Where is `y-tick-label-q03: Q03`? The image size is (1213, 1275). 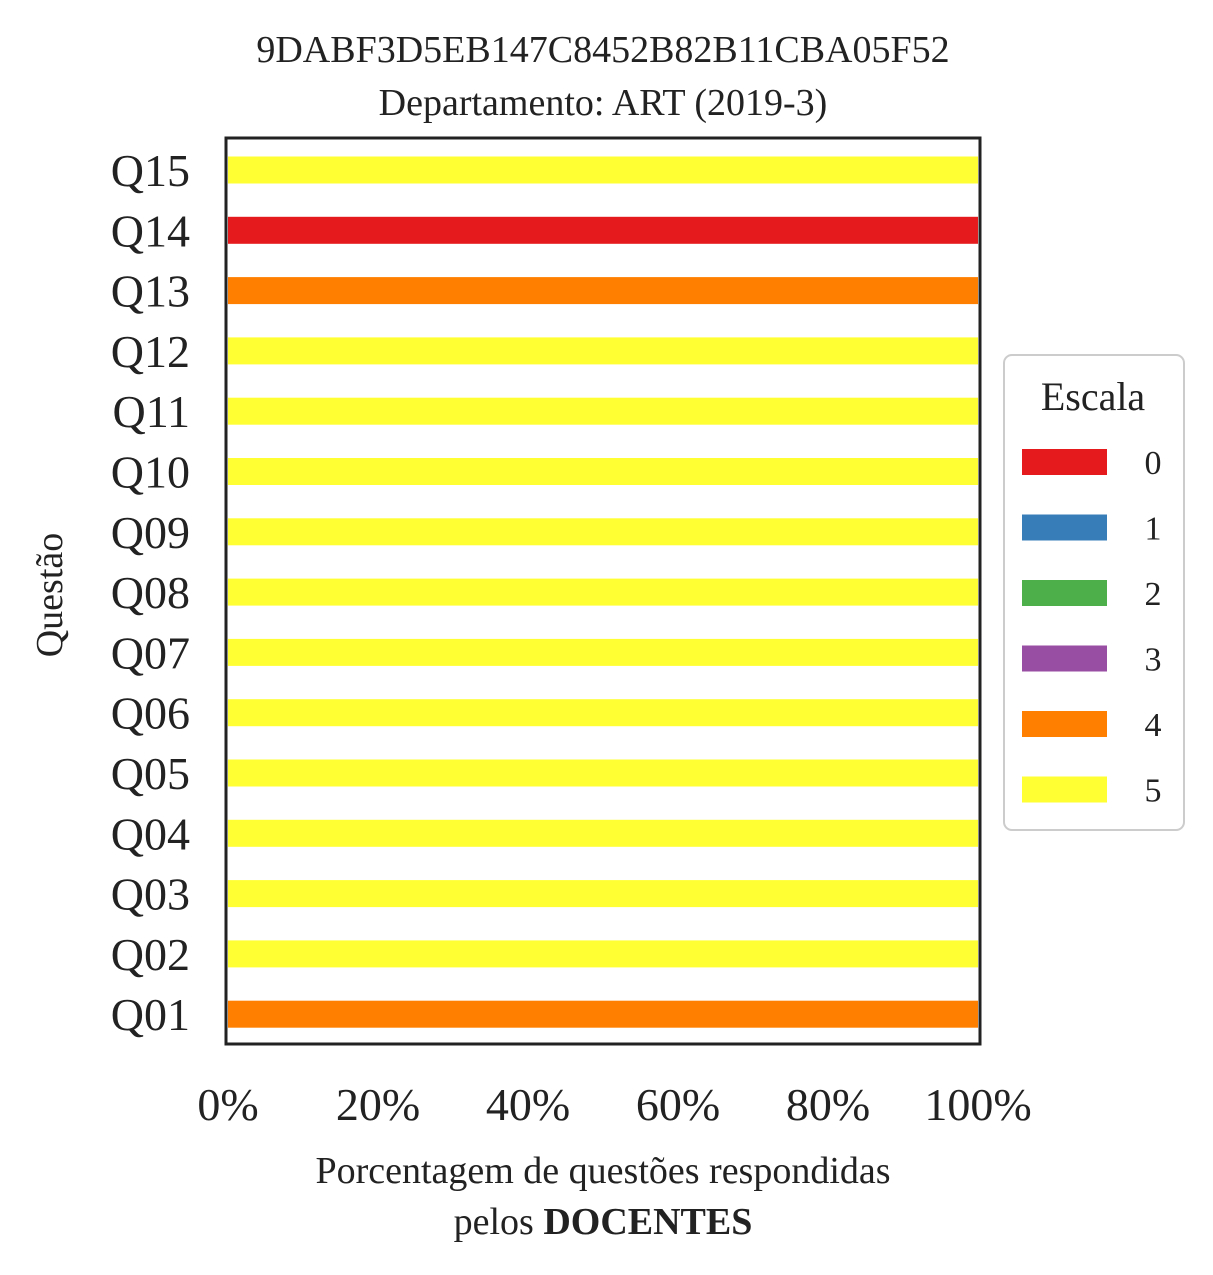
y-tick-label-q03: Q03 is located at coordinates (150, 894).